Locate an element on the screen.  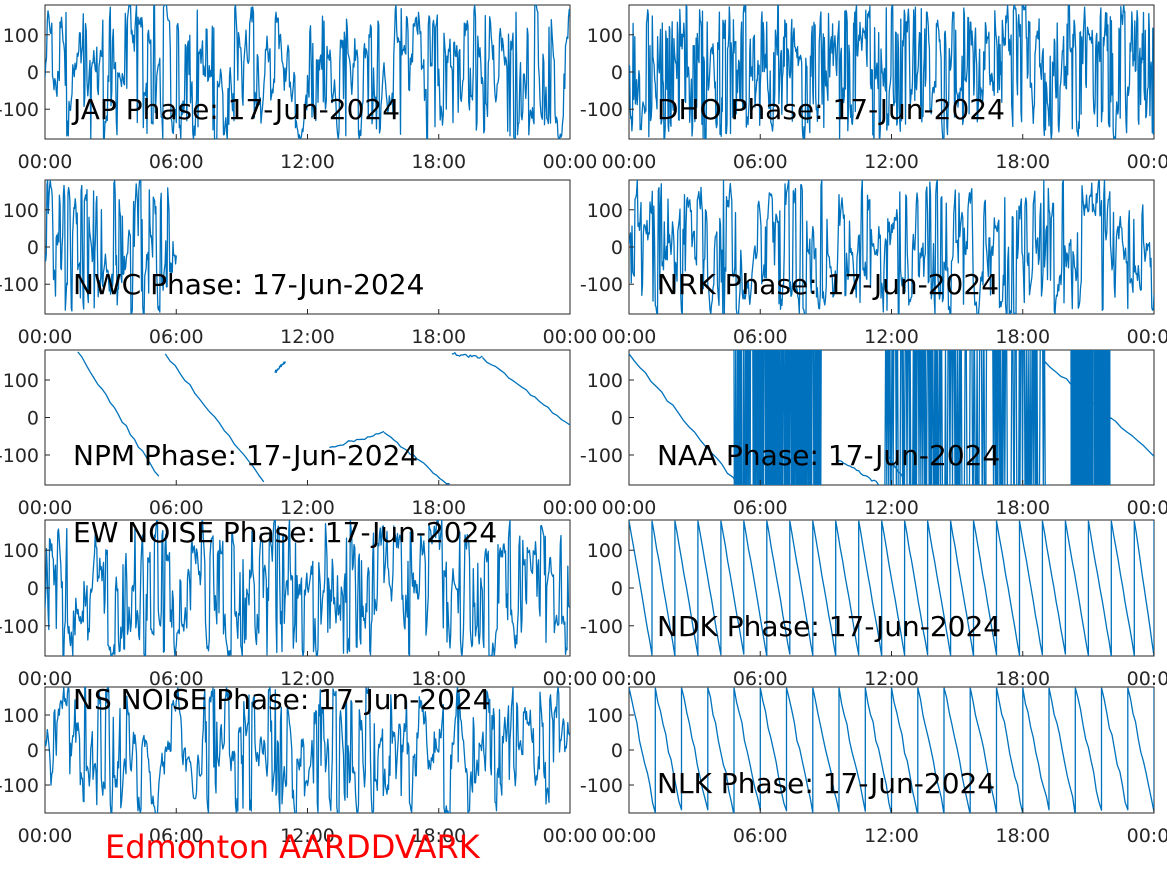
panel-title: NS NOISE Phase: 17-Jun-2024 is located at coordinates (282, 699).